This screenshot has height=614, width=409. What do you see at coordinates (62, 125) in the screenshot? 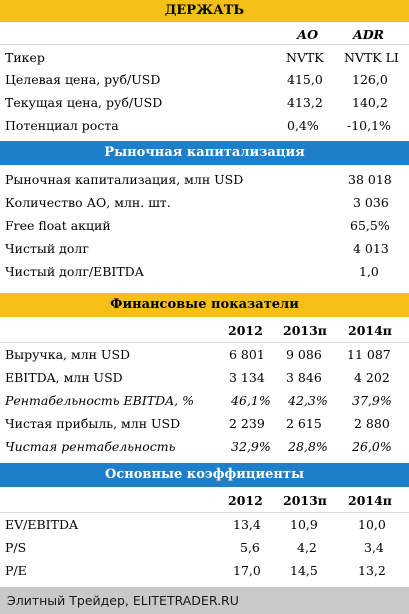
I see `row-label: Потенциал роста` at bounding box center [62, 125].